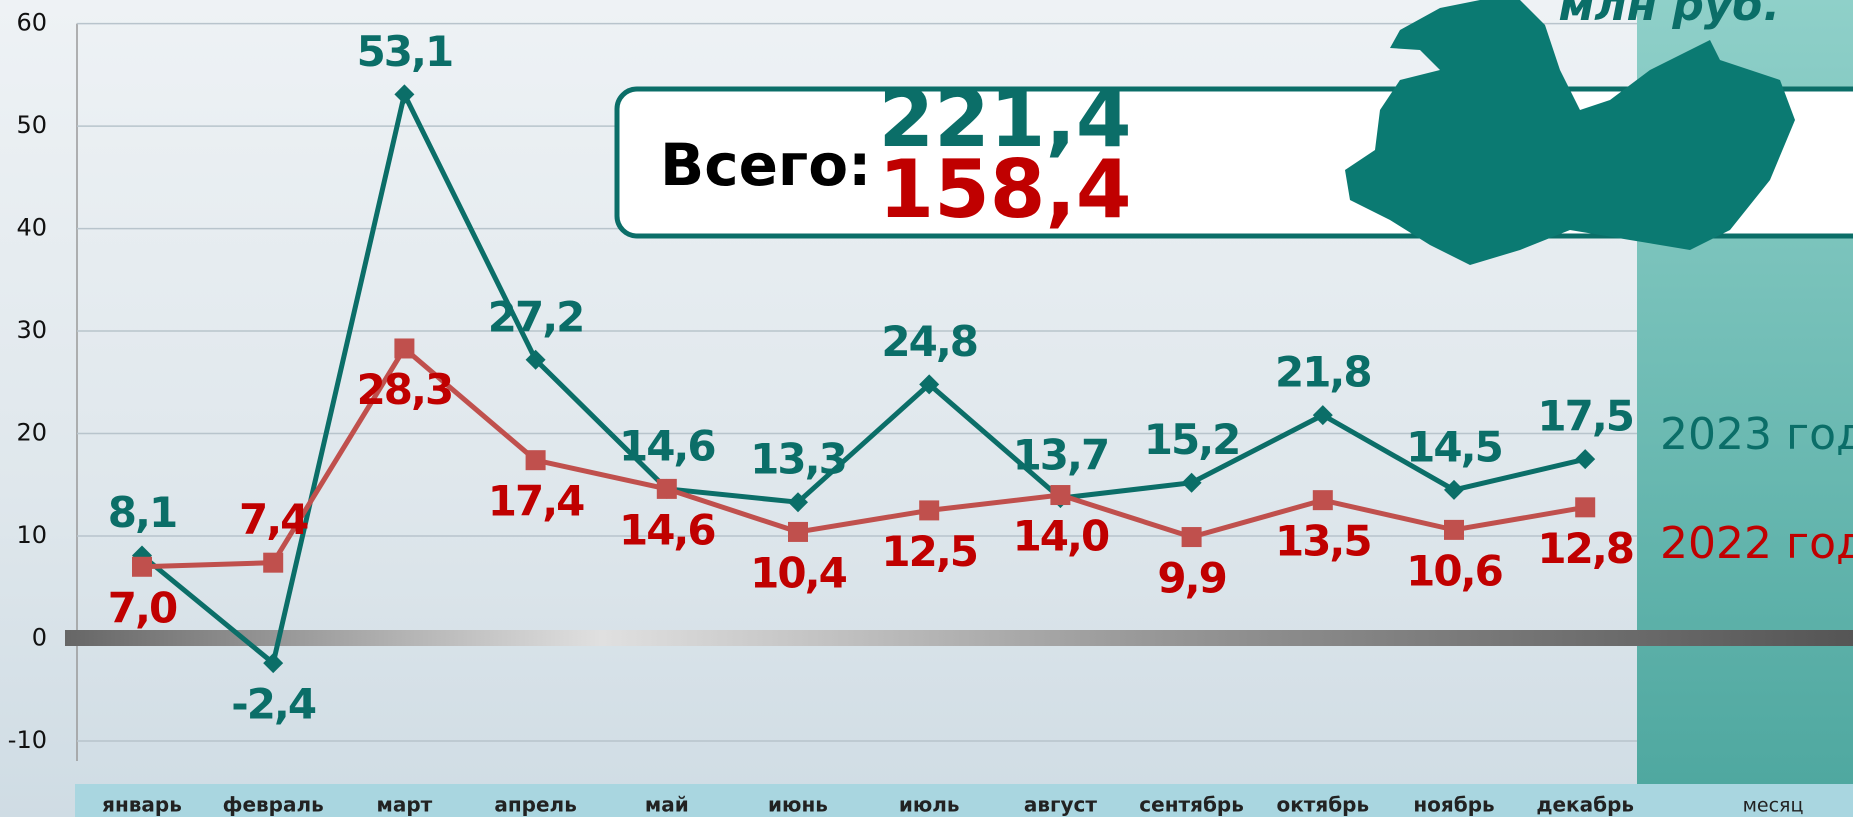 This screenshot has height=817, width=1853. I want to click on zero-line, so click(959, 638).